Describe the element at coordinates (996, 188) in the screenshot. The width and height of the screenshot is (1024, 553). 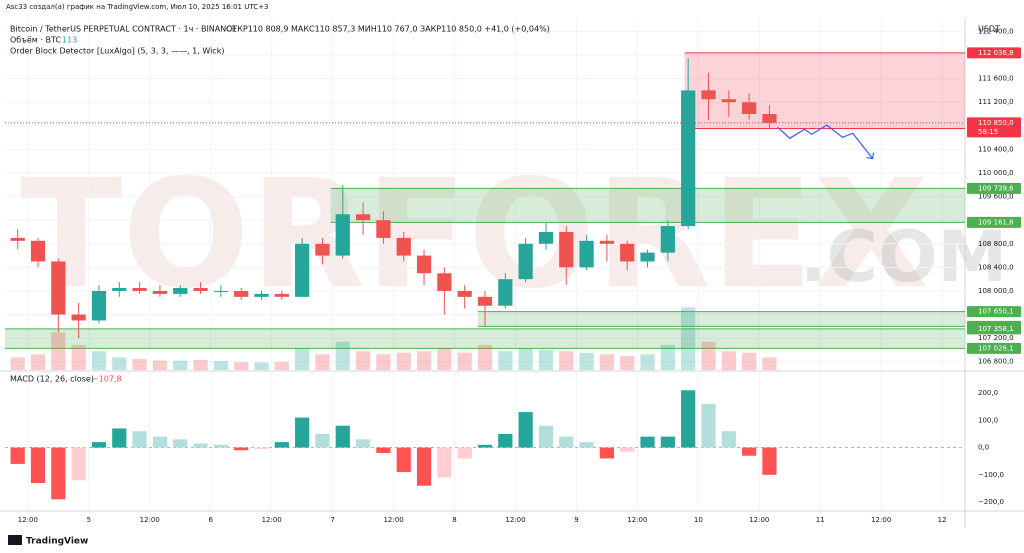
I see `price-tag-label: 109 739,6` at that location.